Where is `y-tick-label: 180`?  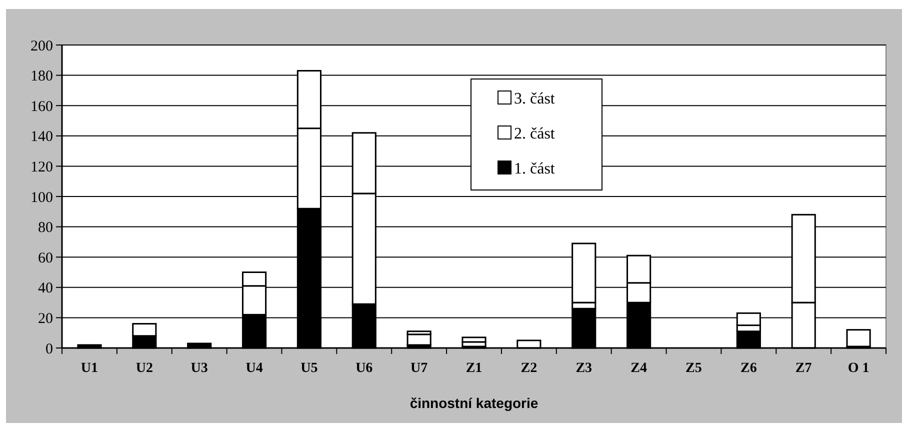 y-tick-label: 180 is located at coordinates (41, 76).